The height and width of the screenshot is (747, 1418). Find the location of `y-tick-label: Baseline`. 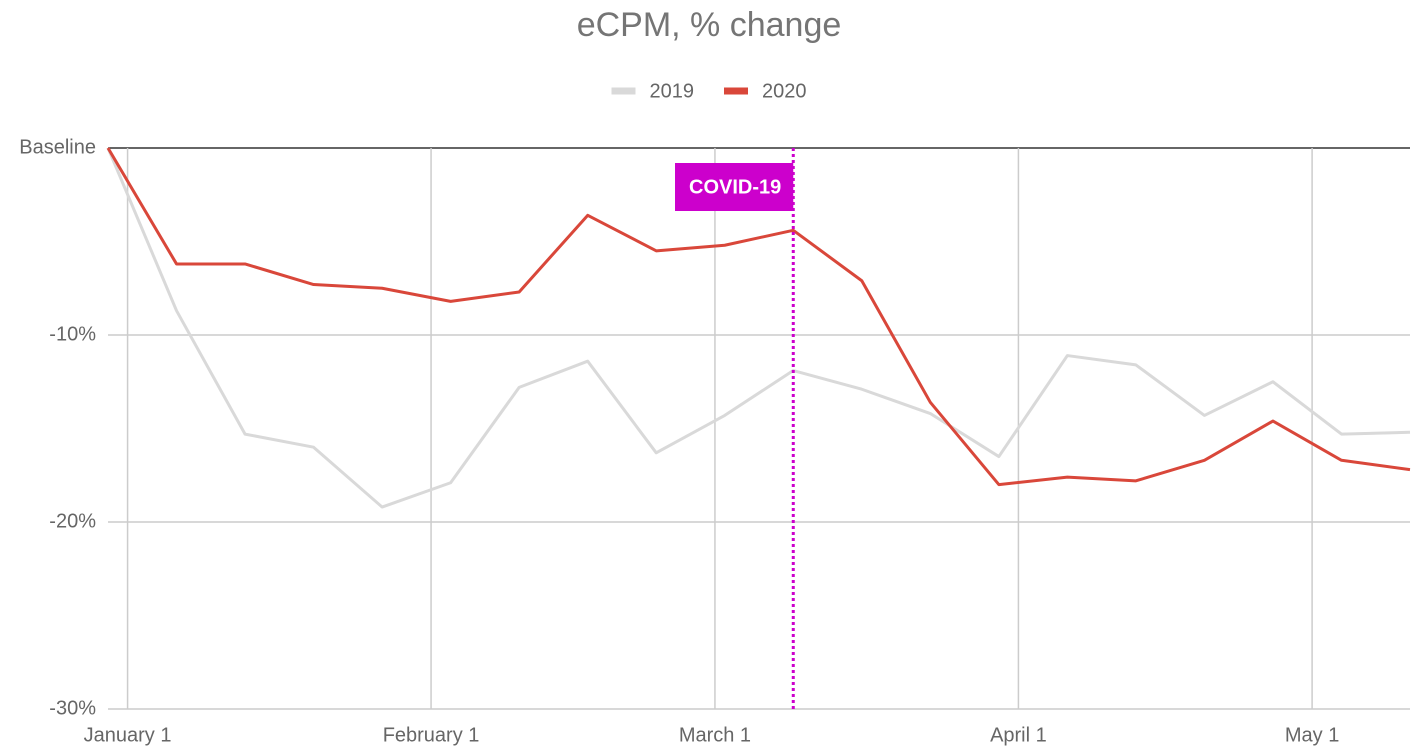

y-tick-label: Baseline is located at coordinates (57, 147).